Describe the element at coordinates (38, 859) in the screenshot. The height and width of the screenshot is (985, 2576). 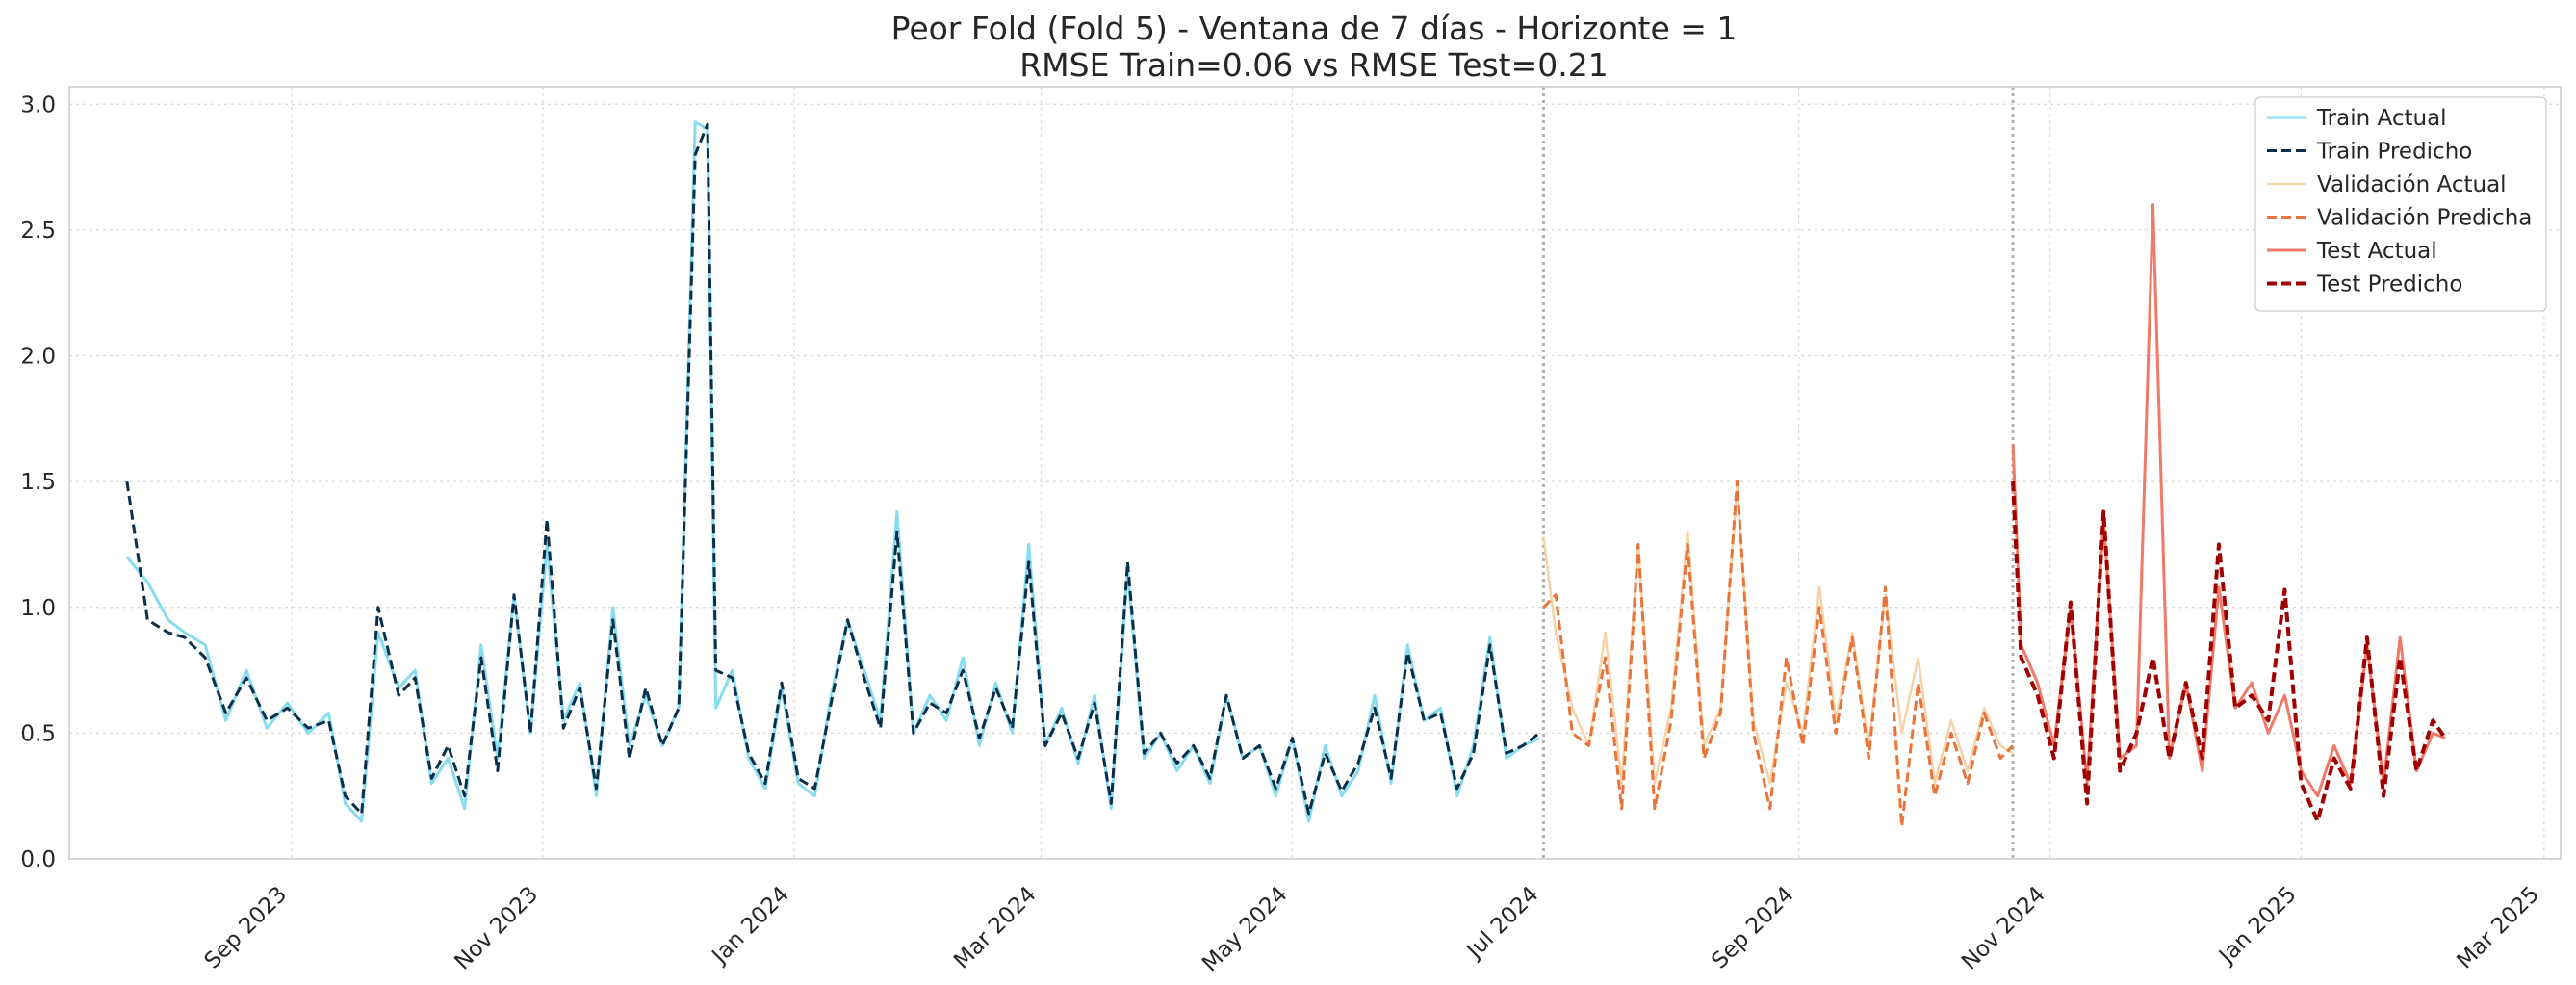
I see `y-tick-label: 0.0` at that location.